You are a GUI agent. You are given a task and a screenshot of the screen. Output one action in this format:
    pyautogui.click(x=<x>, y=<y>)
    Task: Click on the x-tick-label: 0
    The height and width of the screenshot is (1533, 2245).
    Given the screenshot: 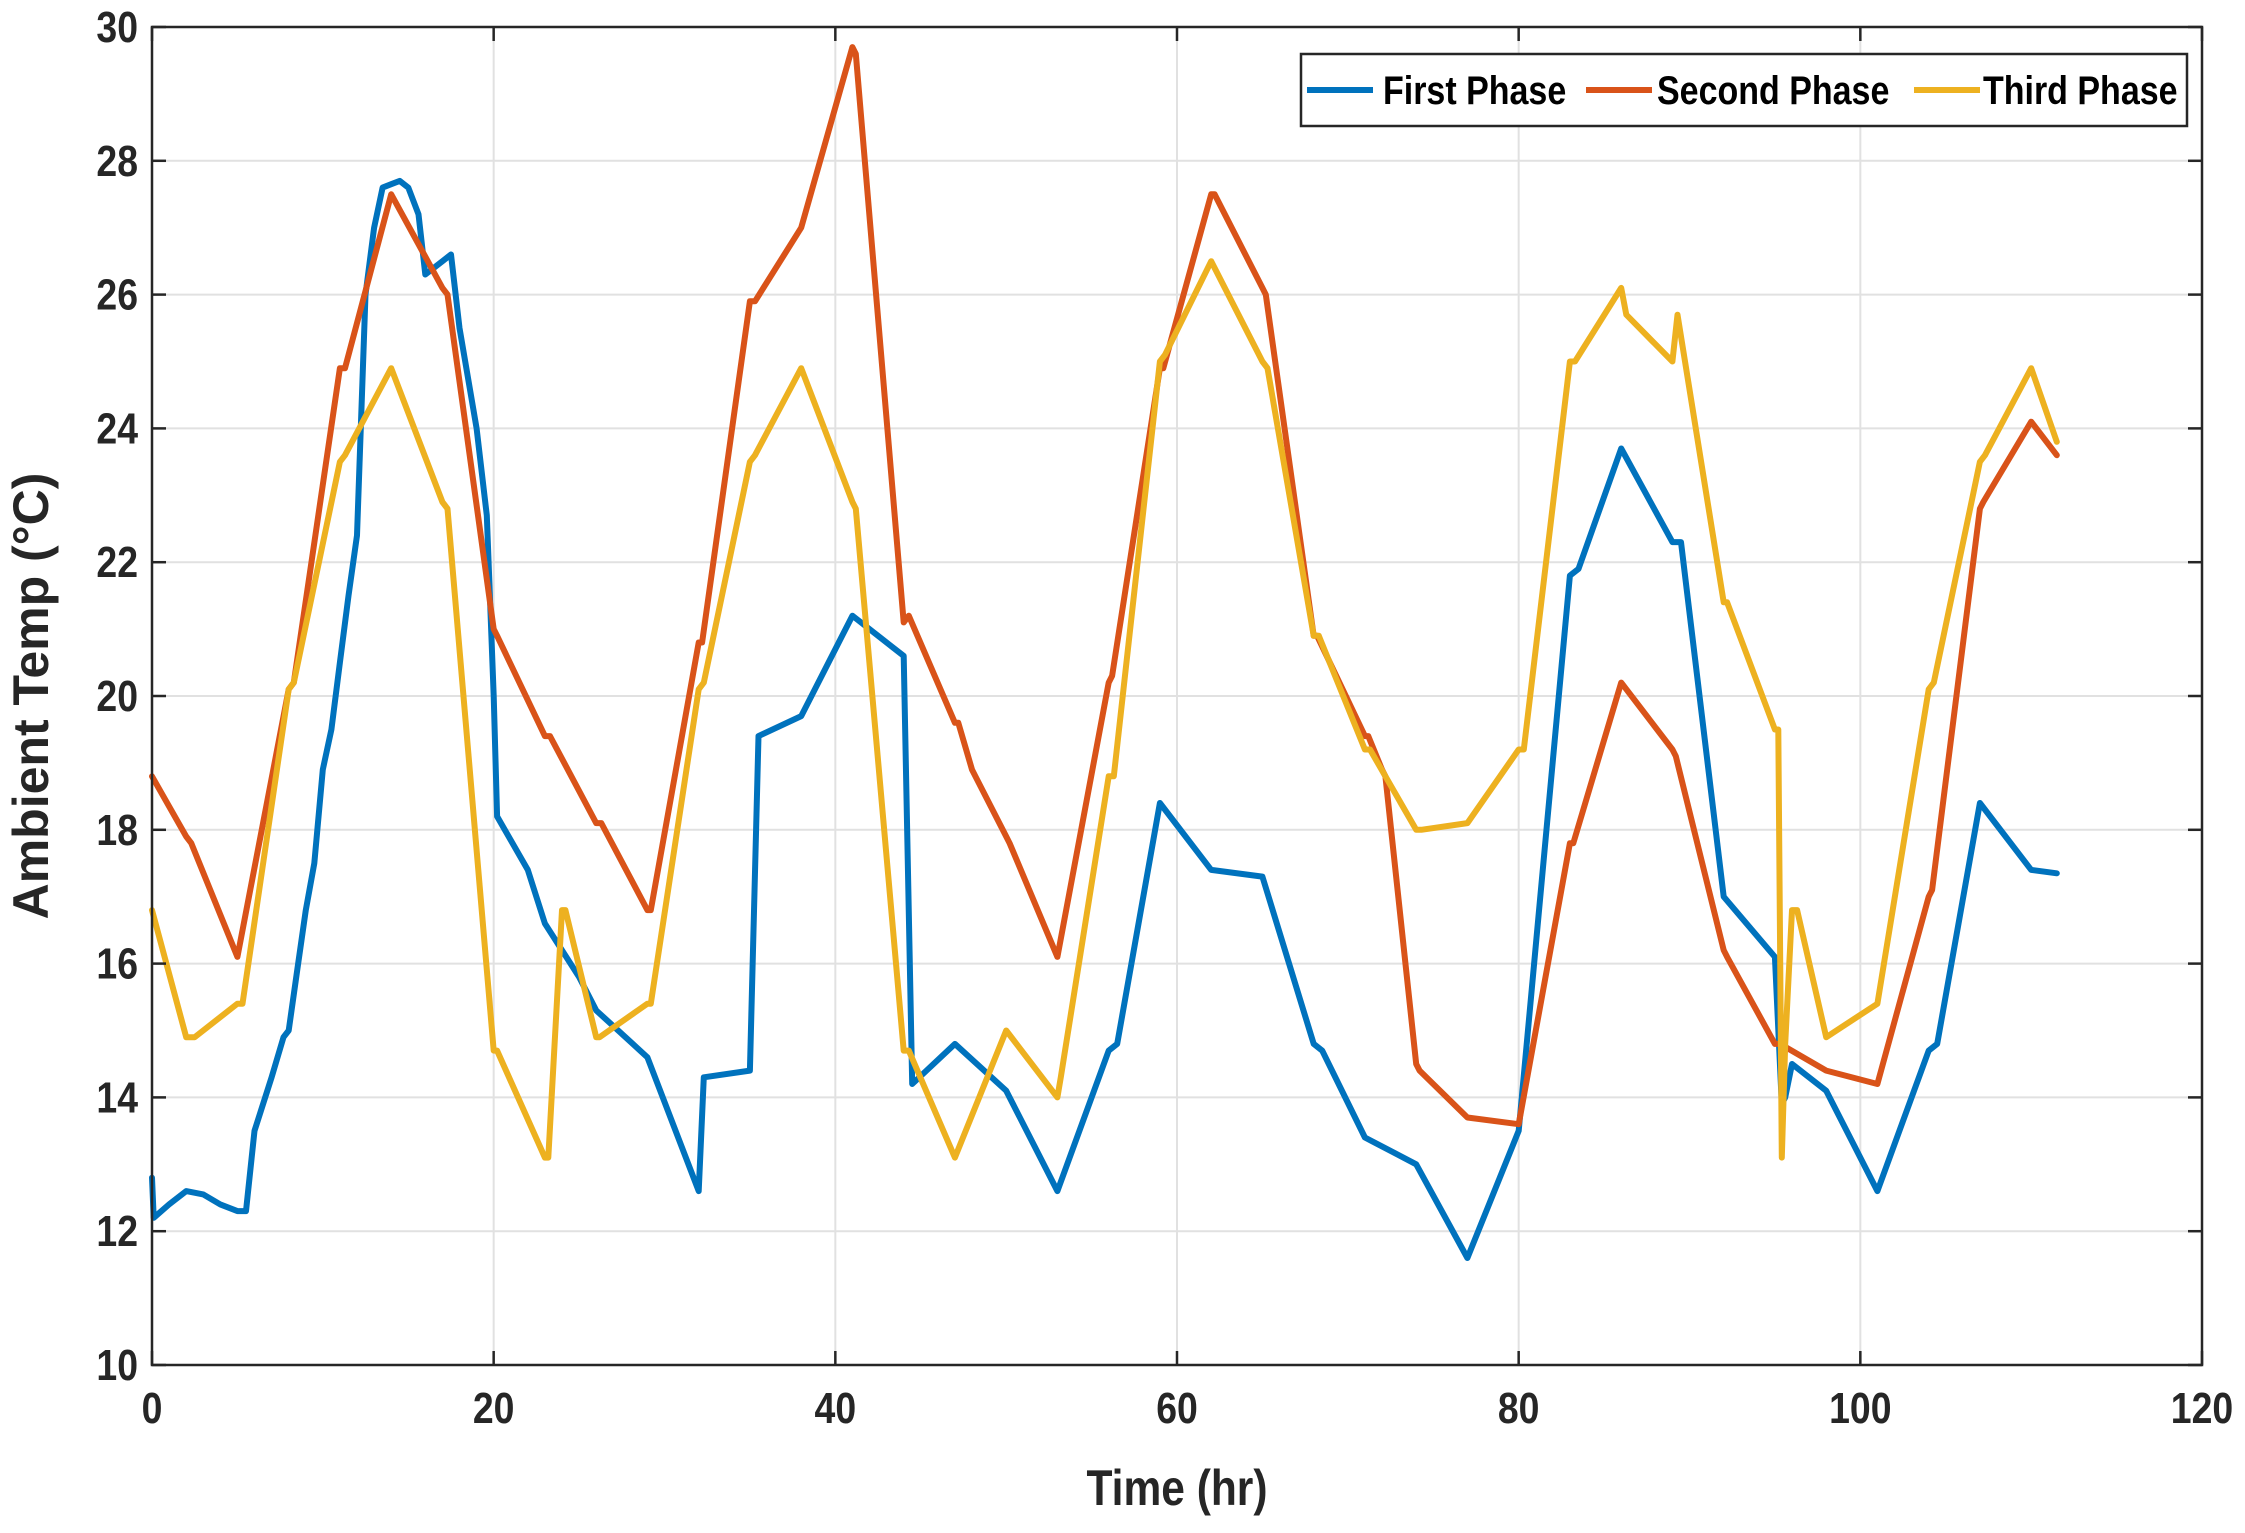 What is the action you would take?
    pyautogui.click(x=152, y=1408)
    